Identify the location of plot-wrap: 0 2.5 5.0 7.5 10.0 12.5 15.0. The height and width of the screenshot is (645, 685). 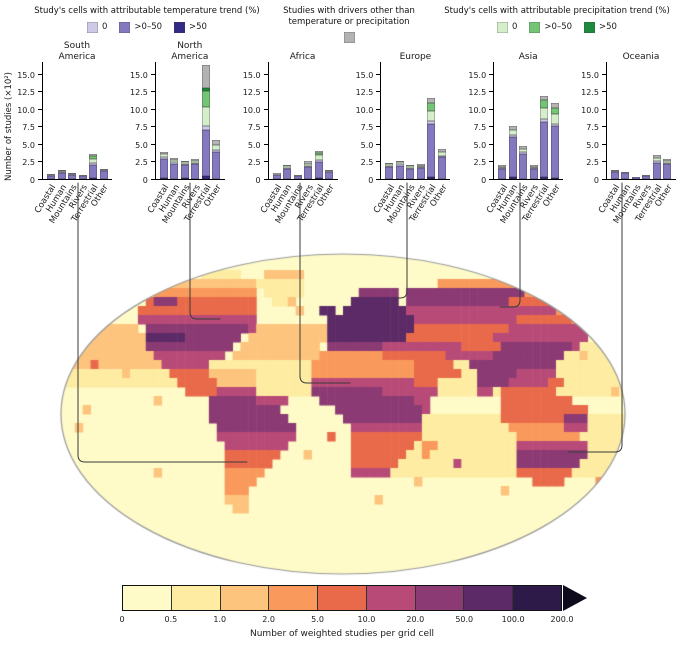
(64, 123).